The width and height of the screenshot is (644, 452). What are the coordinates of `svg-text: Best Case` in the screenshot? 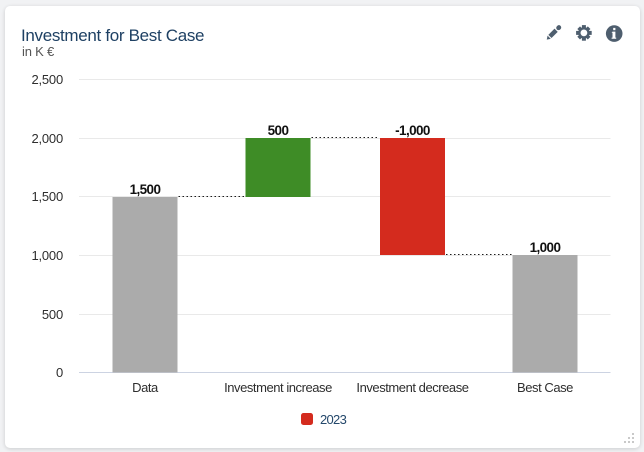 It's located at (545, 387).